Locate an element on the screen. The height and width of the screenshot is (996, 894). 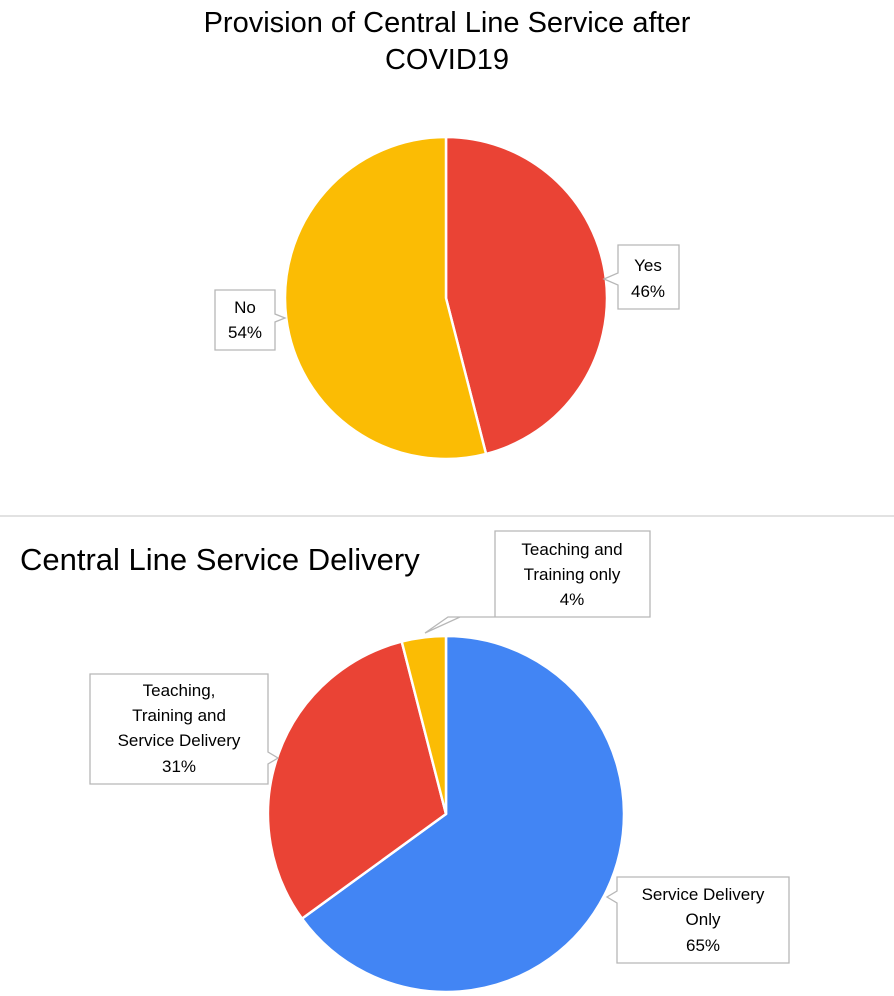
chart2-callout-teaching-training: Teaching and Training only 4% is located at coordinates (537, 582).